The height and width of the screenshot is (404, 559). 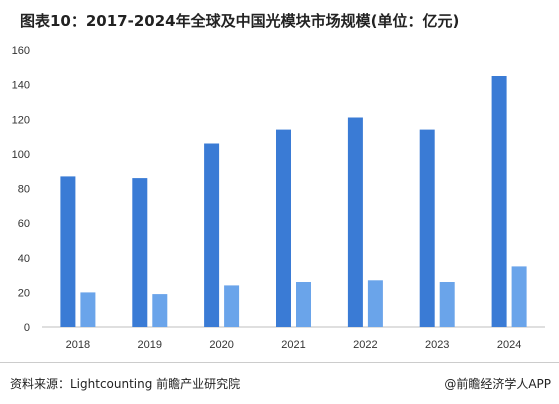 What do you see at coordinates (78, 345) in the screenshot?
I see `x-tick-label: 2018` at bounding box center [78, 345].